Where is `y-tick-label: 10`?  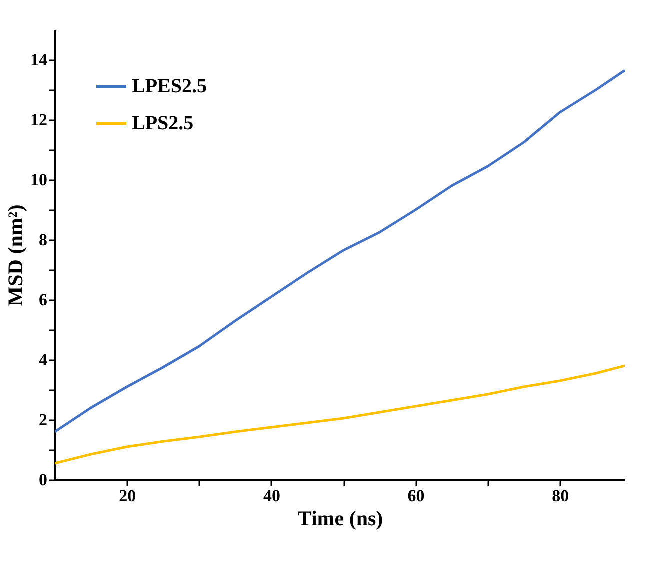 y-tick-label: 10 is located at coordinates (39, 180).